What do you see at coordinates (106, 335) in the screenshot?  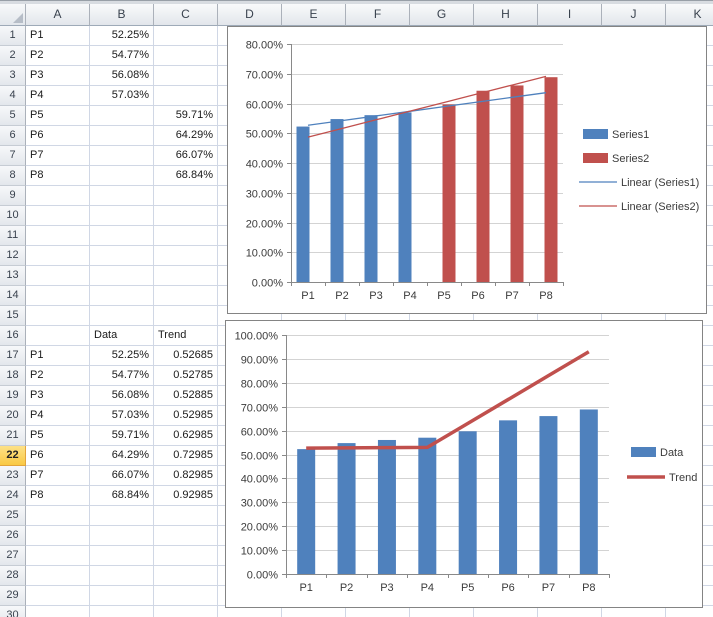 I see `cell-B16: Data` at bounding box center [106, 335].